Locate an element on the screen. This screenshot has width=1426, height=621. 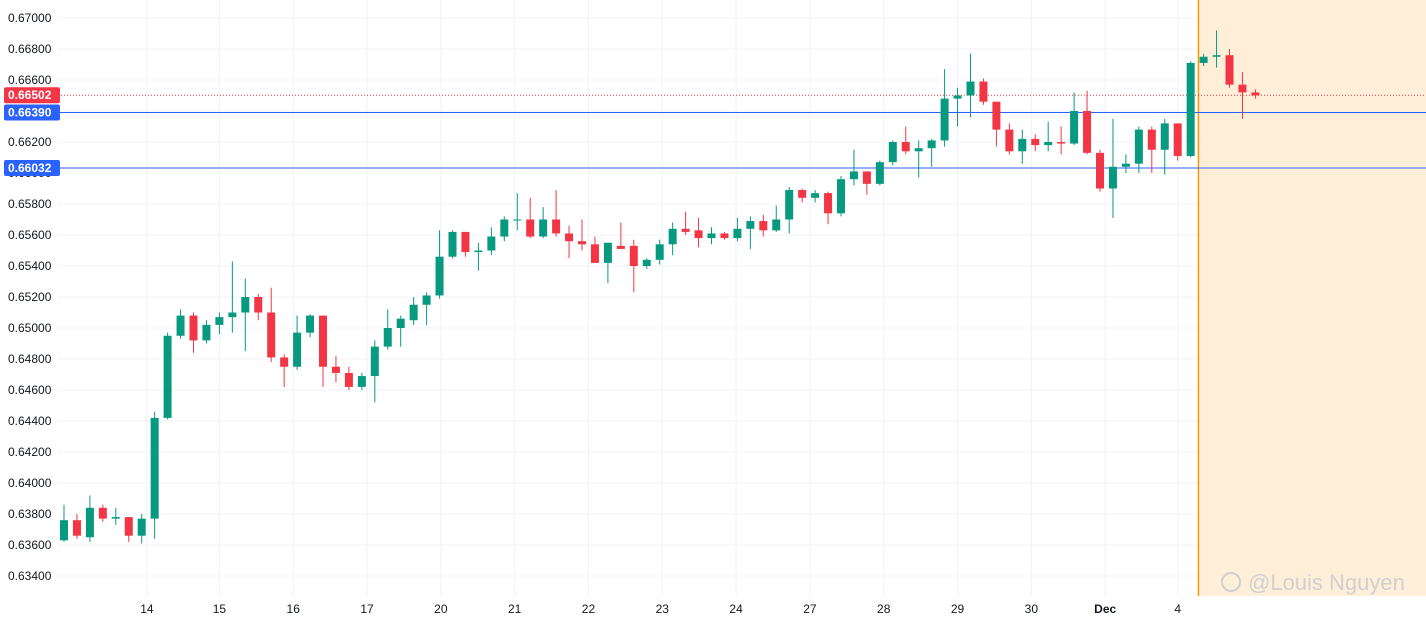
time-axis: 14 15 16 17 20 21 22 23 24 27 28 29 30 Dec 4 is located at coordinates (660, 609).